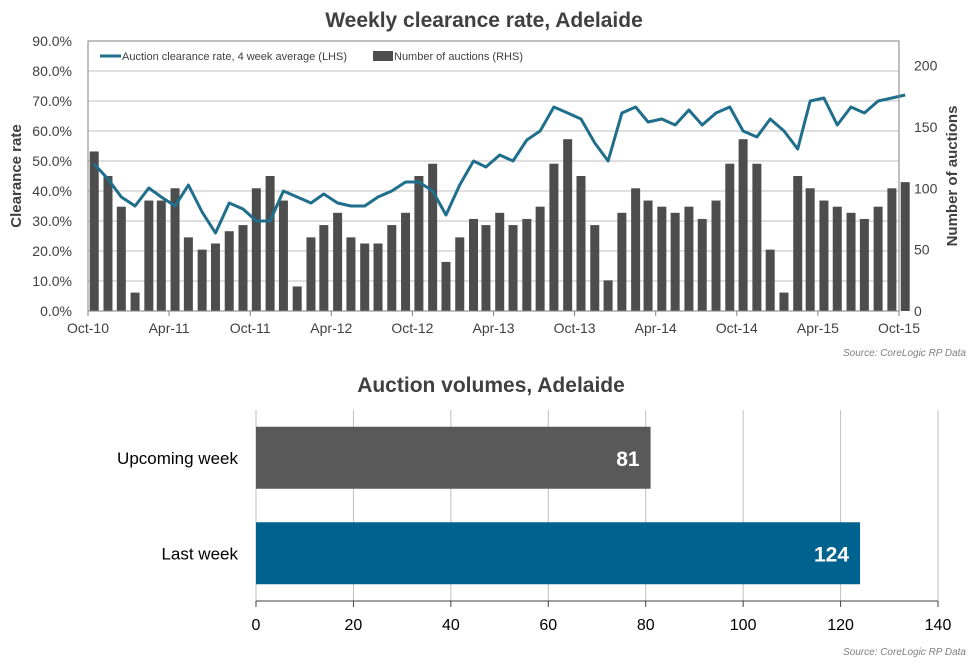  I want to click on y-left-tick-label: 60.0%, so click(52, 131).